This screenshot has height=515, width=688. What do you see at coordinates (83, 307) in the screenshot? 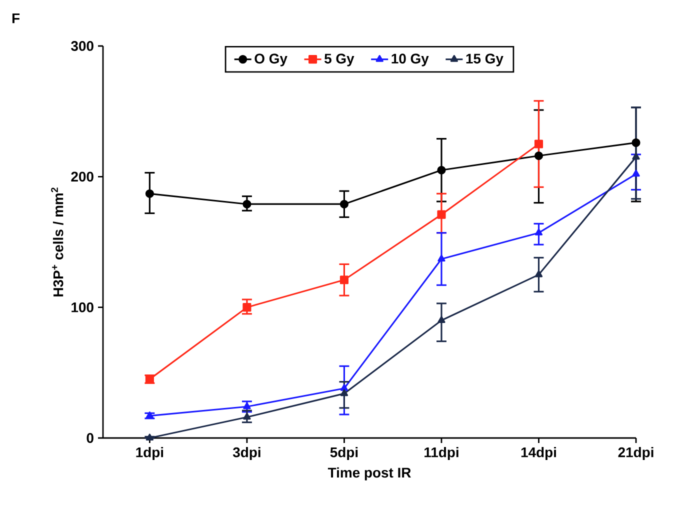
I see `y-tick-label: 100` at bounding box center [83, 307].